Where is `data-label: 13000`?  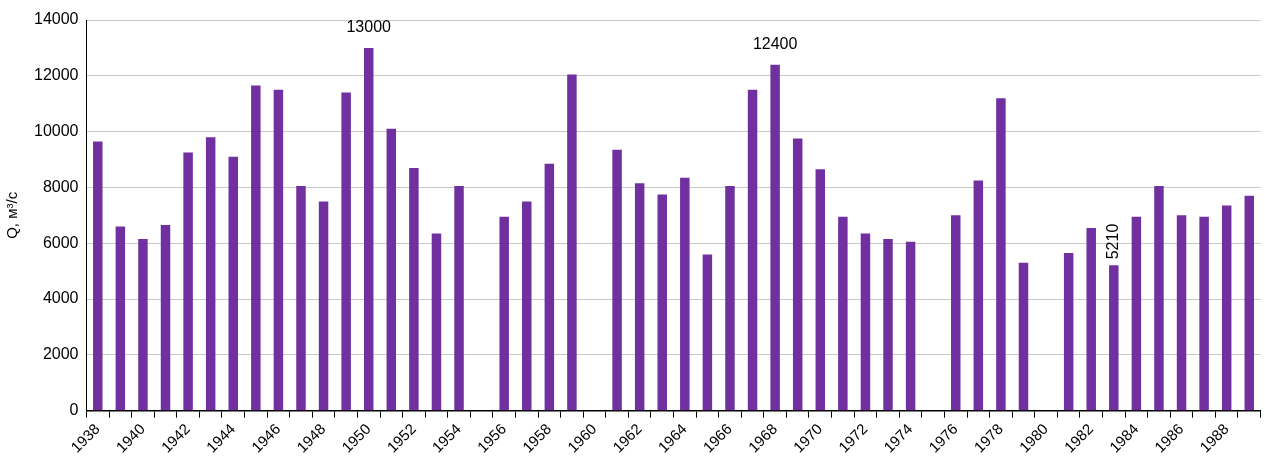
data-label: 13000 is located at coordinates (369, 27).